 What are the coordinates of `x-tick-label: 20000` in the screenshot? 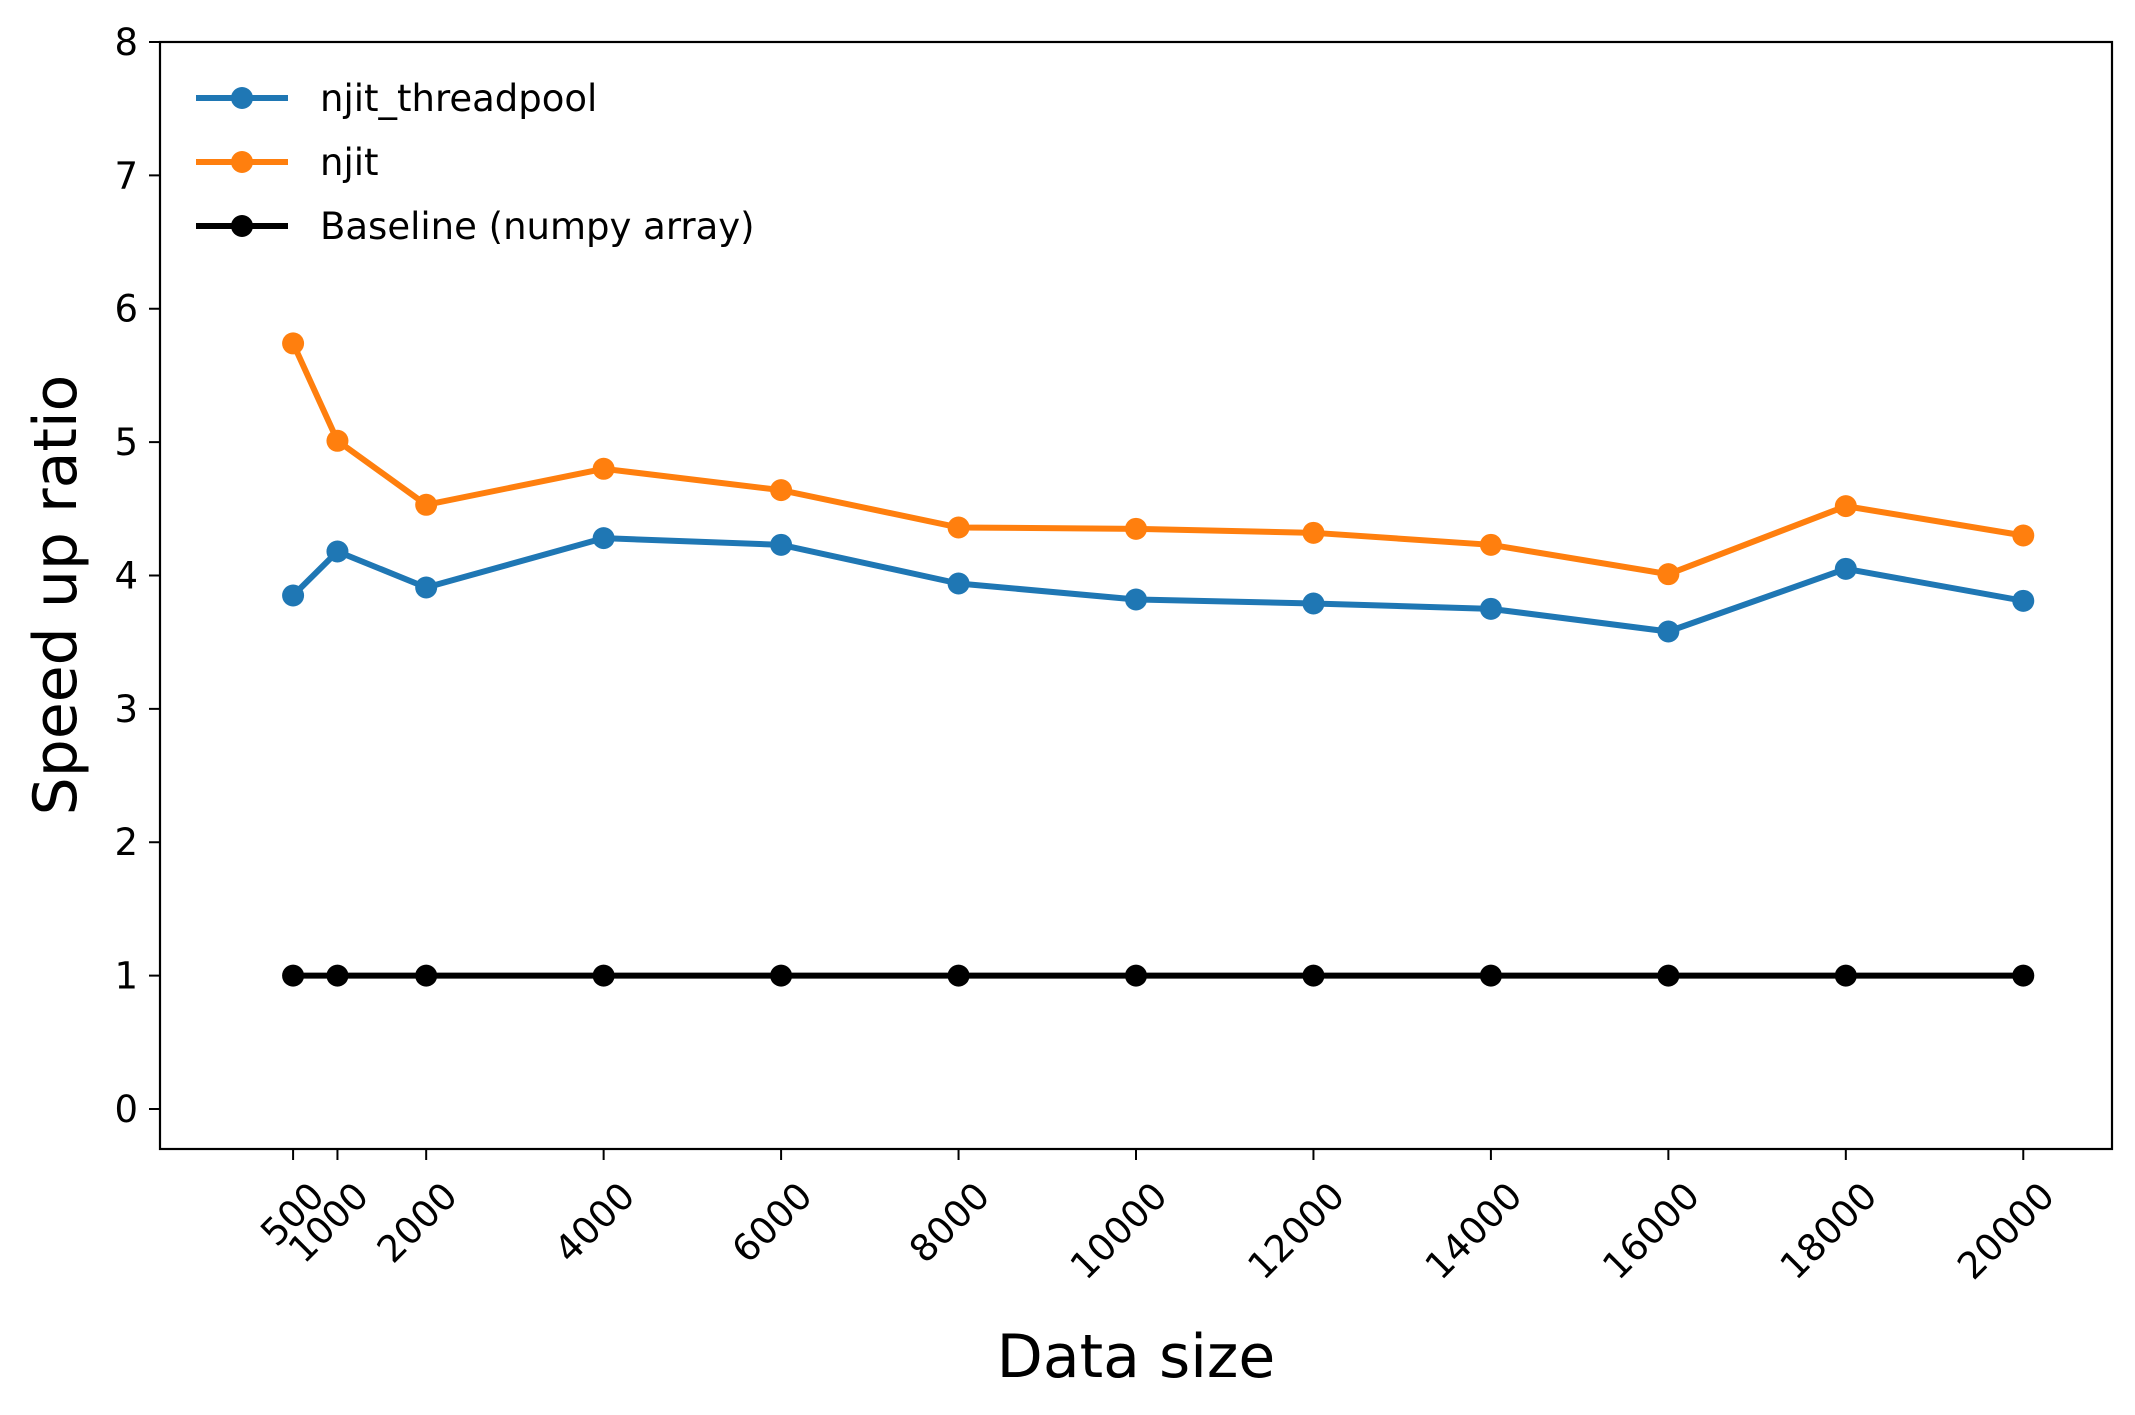 It's located at (2006, 1231).